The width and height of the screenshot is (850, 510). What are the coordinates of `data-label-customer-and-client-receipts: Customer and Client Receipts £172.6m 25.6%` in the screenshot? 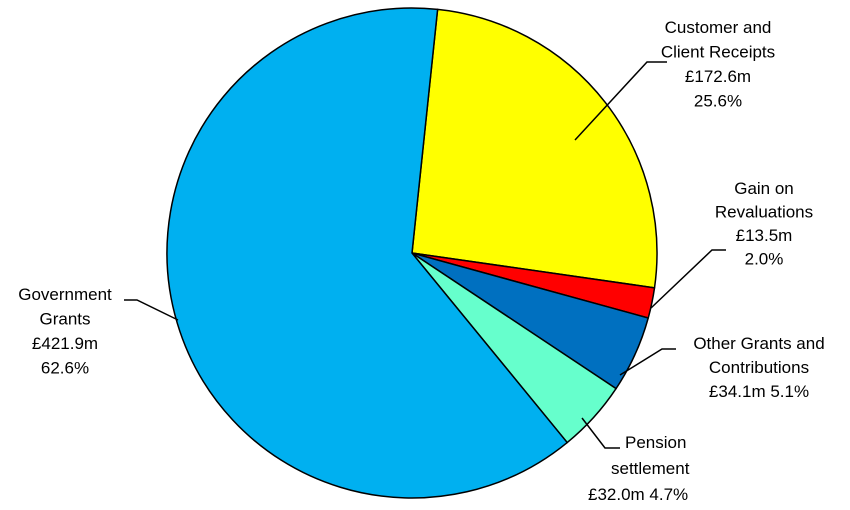 It's located at (718, 64).